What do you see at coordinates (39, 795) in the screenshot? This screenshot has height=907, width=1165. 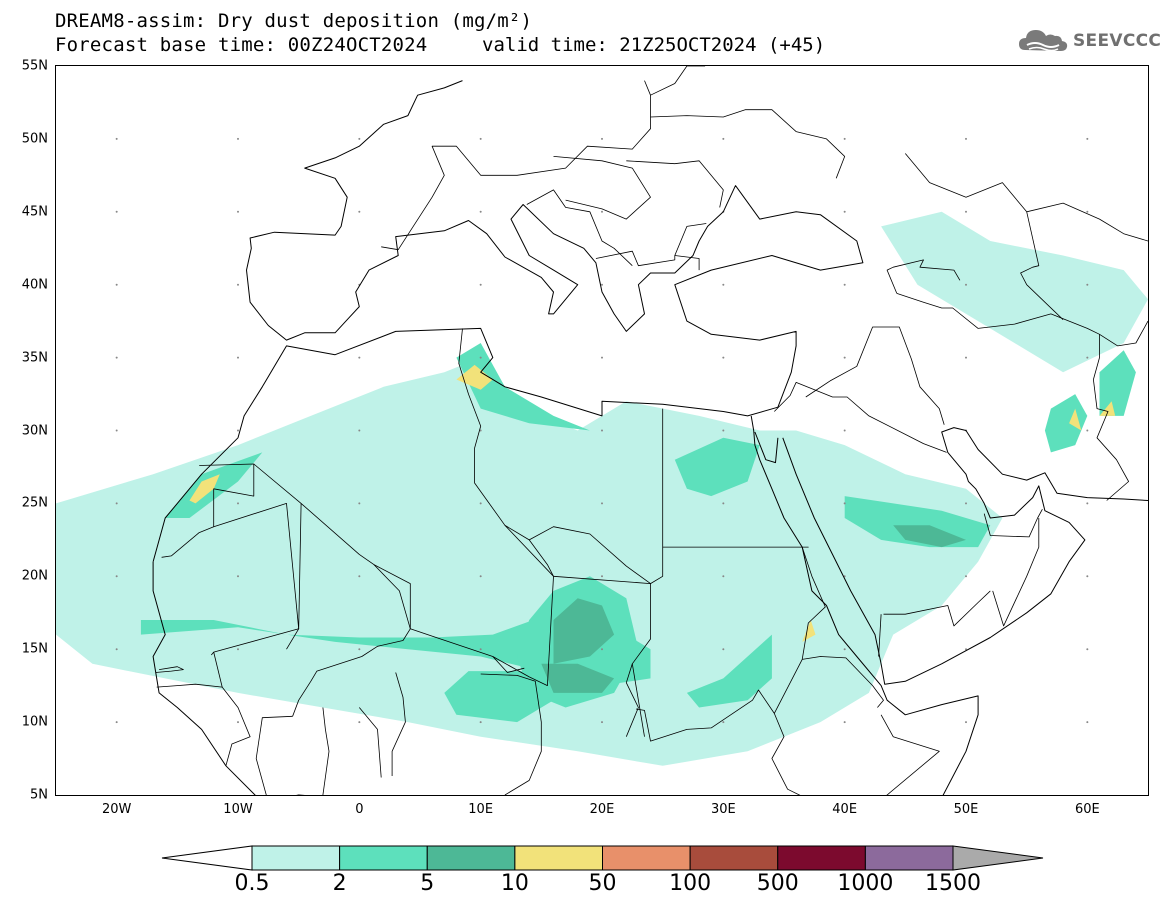 I see `lat-label: 5N` at bounding box center [39, 795].